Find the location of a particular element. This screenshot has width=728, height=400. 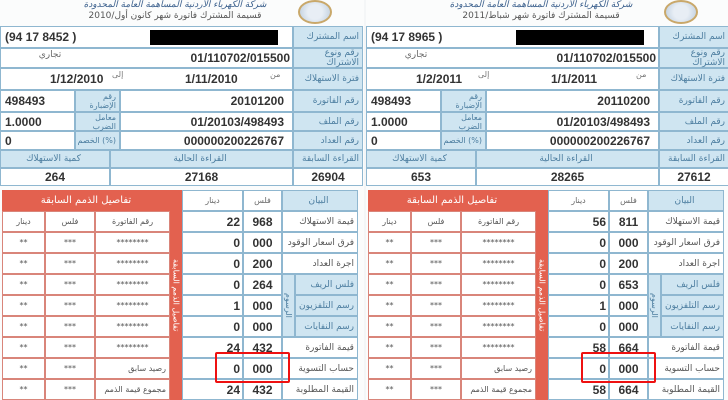

charge-label: قيمة الاستهلاك is located at coordinates (320, 221).